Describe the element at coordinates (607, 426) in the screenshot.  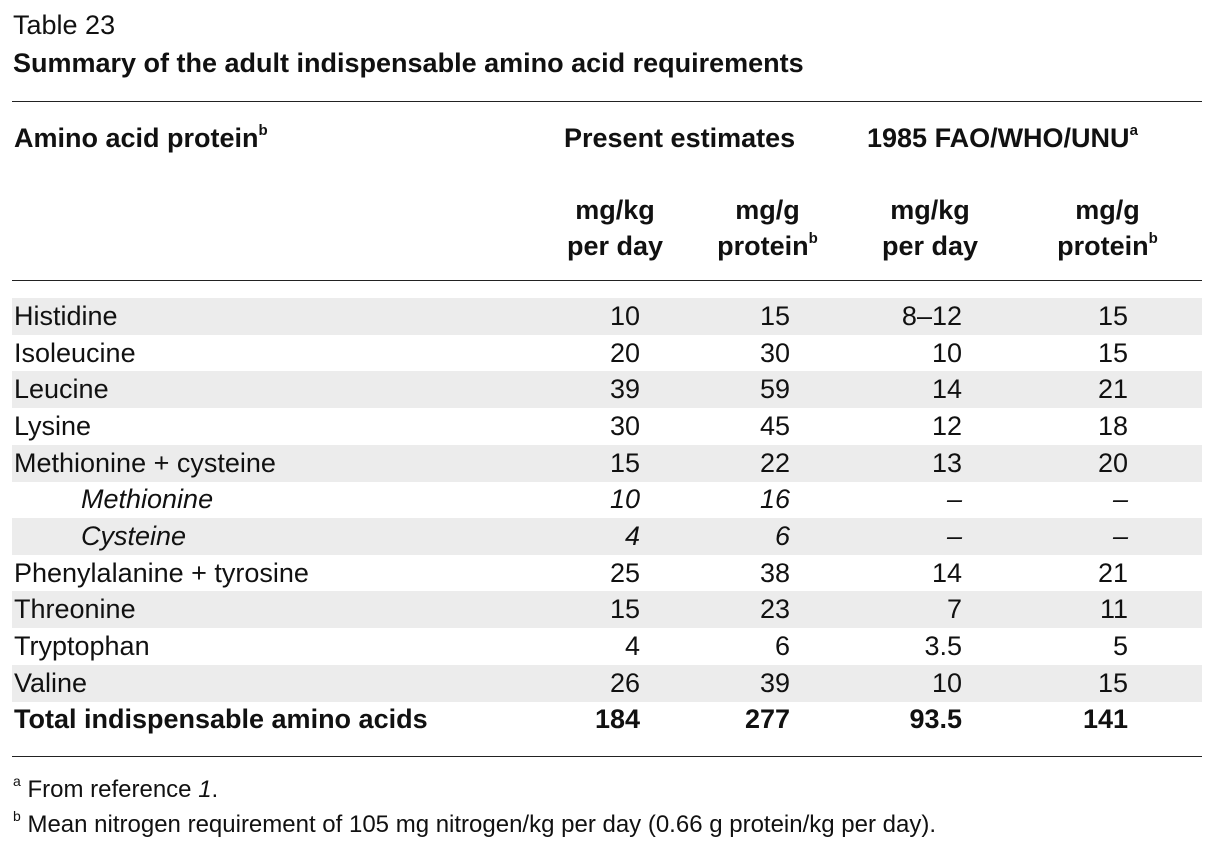
I see `table-row: Lysine 30 45 12 18` at that location.